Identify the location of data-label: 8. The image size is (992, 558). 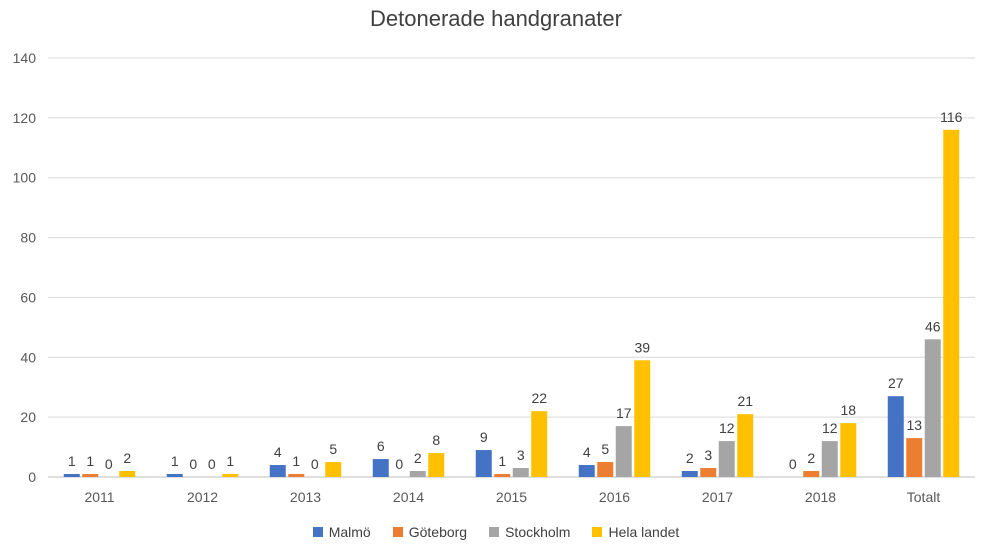
(436, 440).